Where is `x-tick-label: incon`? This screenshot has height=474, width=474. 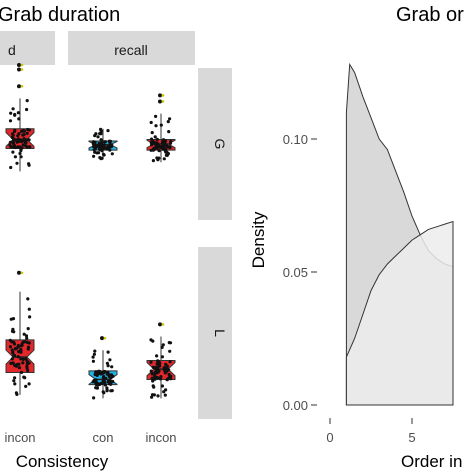
x-tick-label: incon is located at coordinates (19, 437).